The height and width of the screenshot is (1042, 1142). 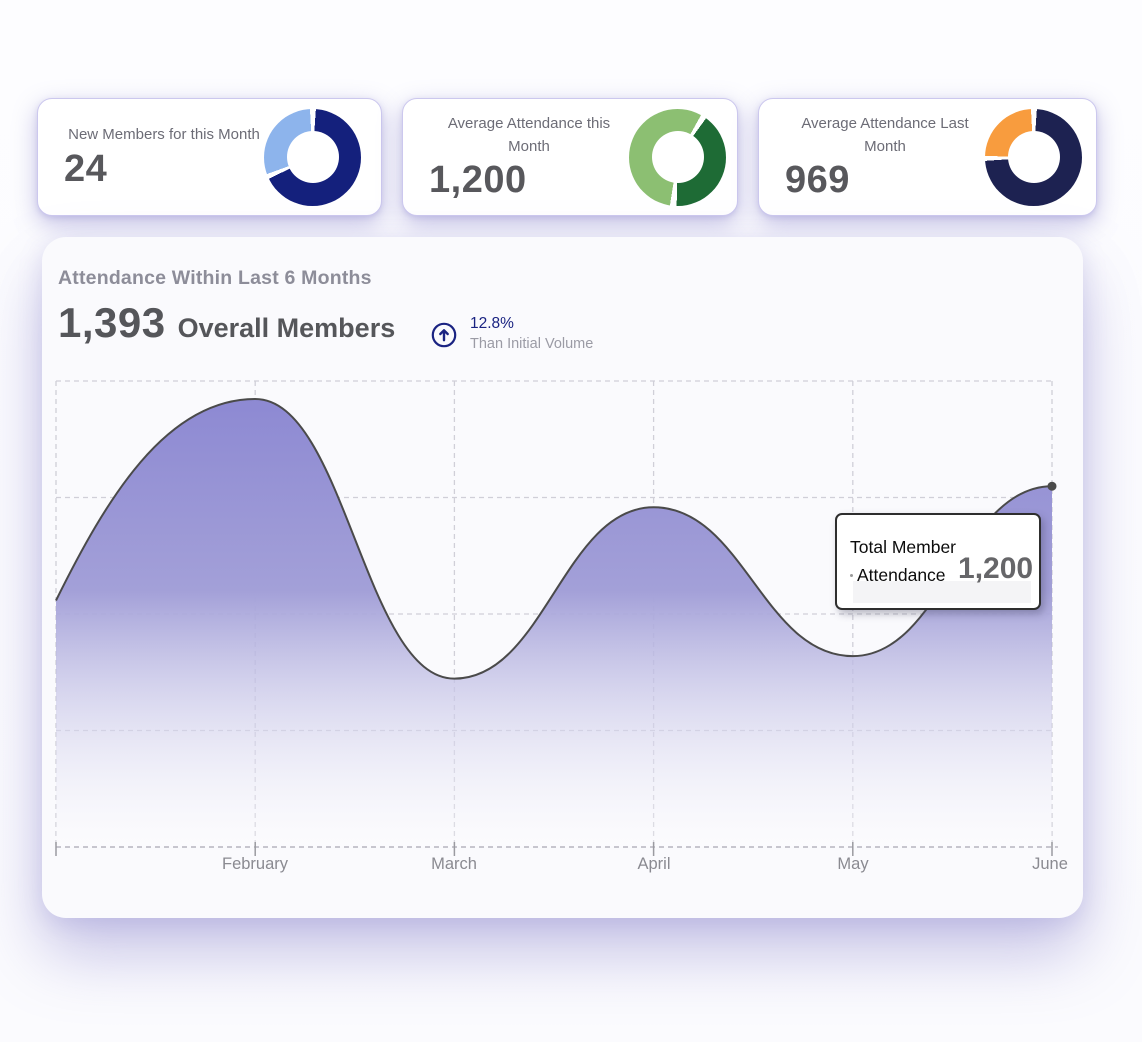 What do you see at coordinates (286, 328) in the screenshot?
I see `overall-members-label: Overall Members` at bounding box center [286, 328].